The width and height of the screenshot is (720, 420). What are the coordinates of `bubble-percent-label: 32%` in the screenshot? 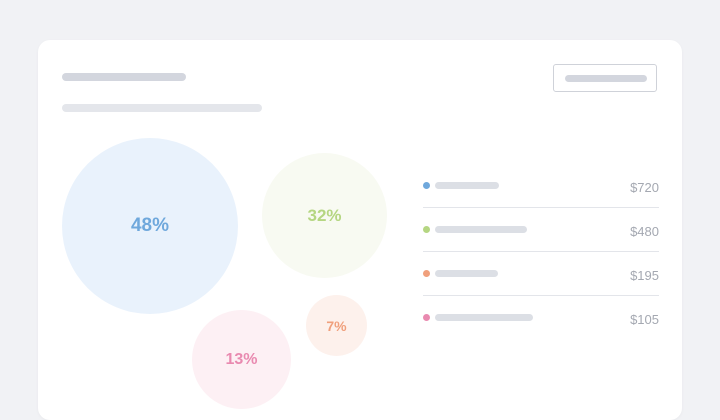 It's located at (324, 215).